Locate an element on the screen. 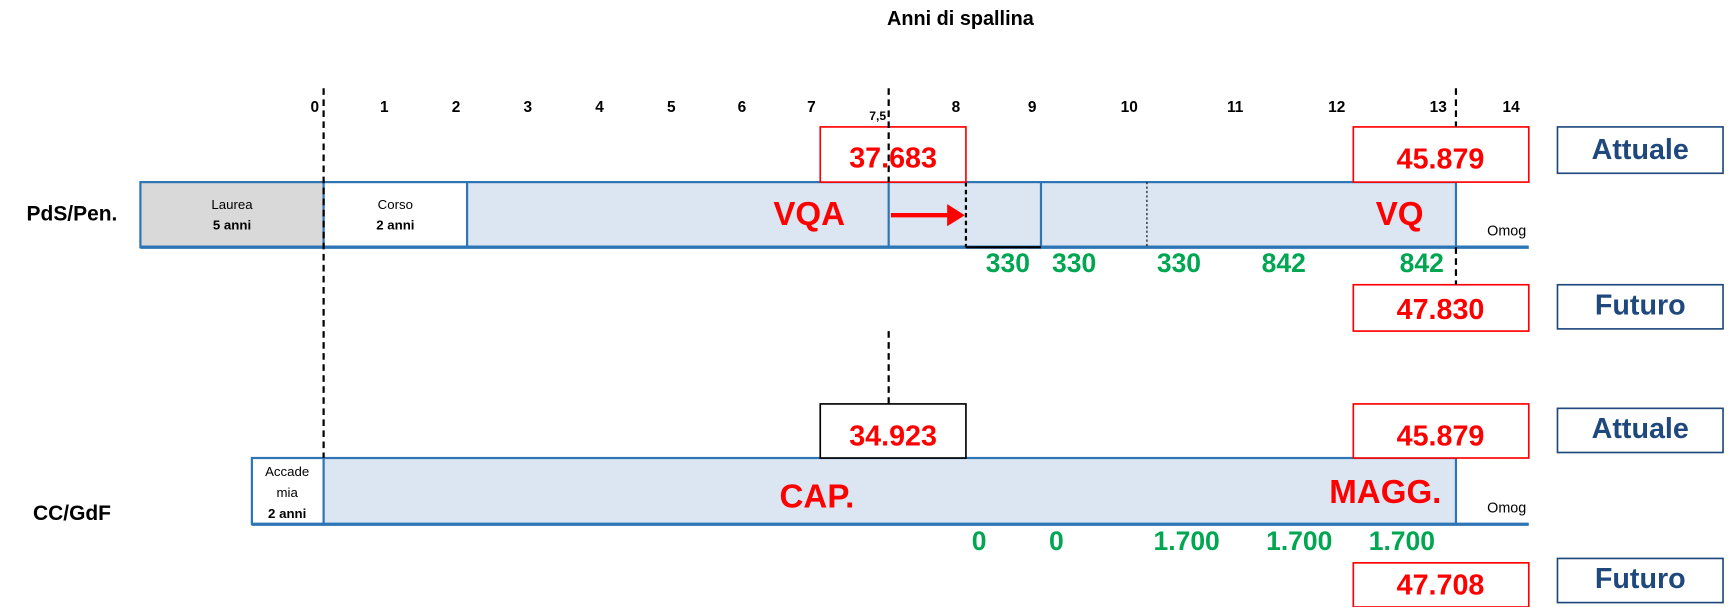 The image size is (1731, 607). tick-label: 14 is located at coordinates (1512, 107).